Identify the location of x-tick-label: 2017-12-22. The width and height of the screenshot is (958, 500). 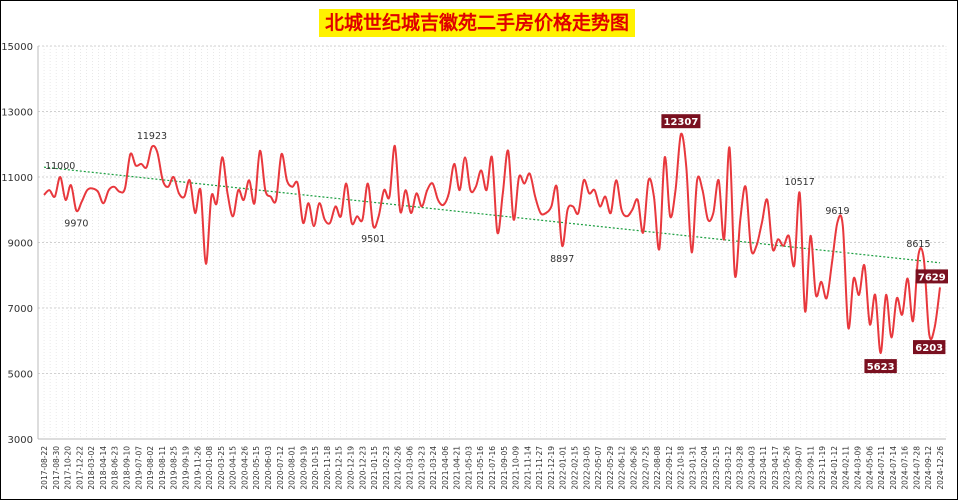
(79, 468).